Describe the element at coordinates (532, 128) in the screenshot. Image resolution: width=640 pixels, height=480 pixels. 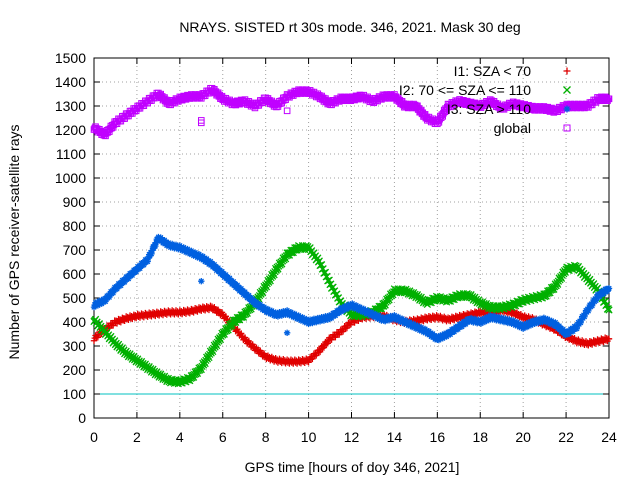
I see `legend-item: global` at that location.